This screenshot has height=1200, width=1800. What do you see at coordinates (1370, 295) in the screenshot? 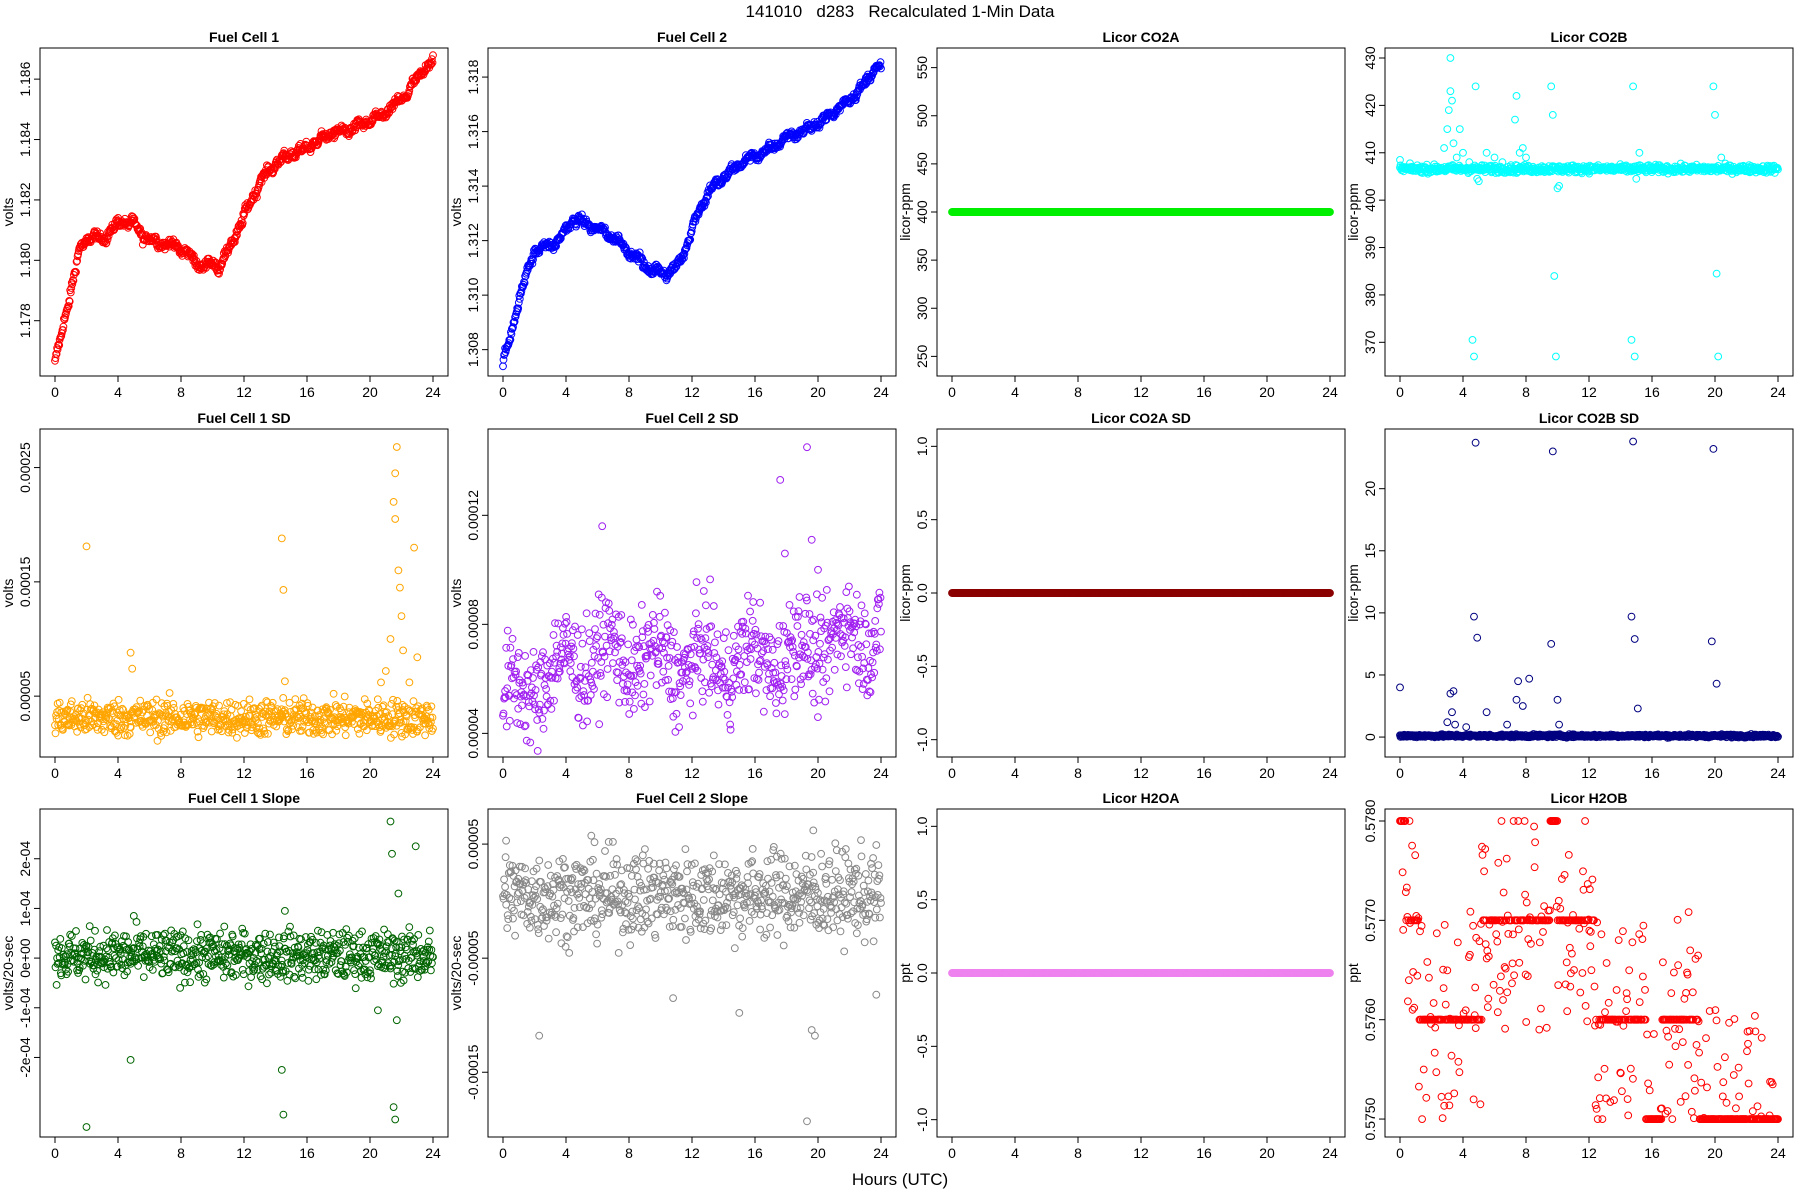
I see `y-tick-label: 380` at bounding box center [1370, 295].